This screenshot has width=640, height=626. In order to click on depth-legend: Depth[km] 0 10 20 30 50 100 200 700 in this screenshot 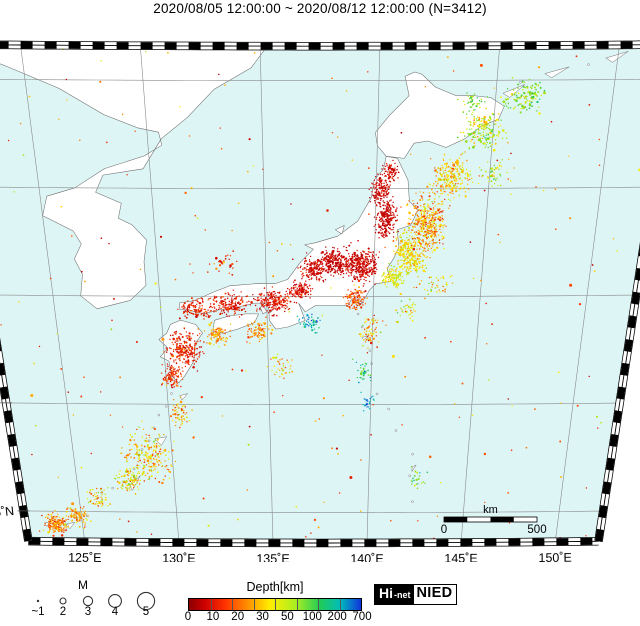, I will do `click(276, 603)`.